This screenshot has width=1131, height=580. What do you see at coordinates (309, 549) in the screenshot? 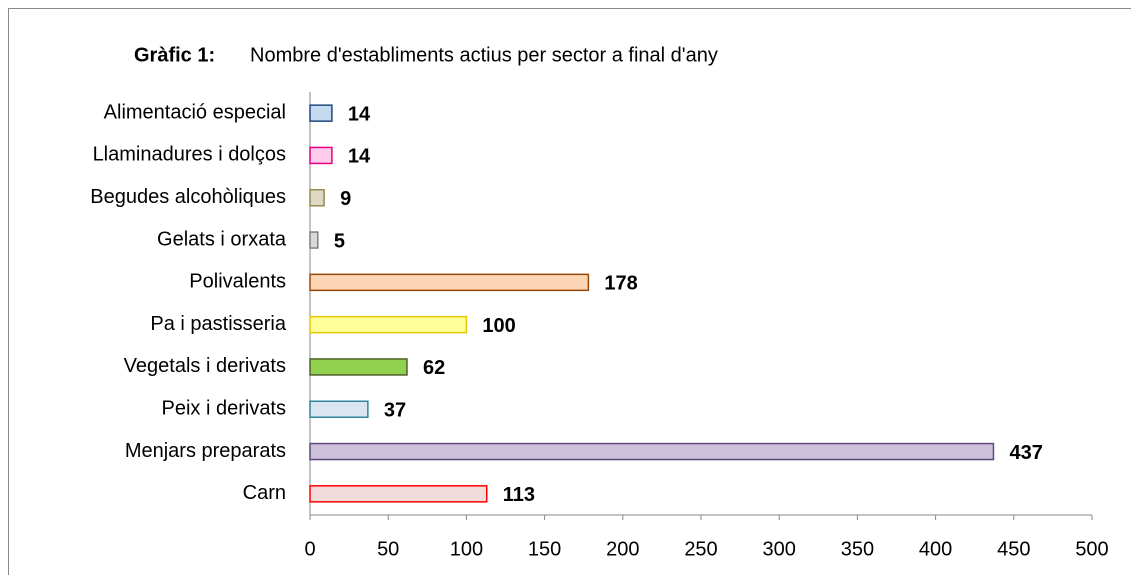
I see `x-tick-label: 0` at bounding box center [309, 549].